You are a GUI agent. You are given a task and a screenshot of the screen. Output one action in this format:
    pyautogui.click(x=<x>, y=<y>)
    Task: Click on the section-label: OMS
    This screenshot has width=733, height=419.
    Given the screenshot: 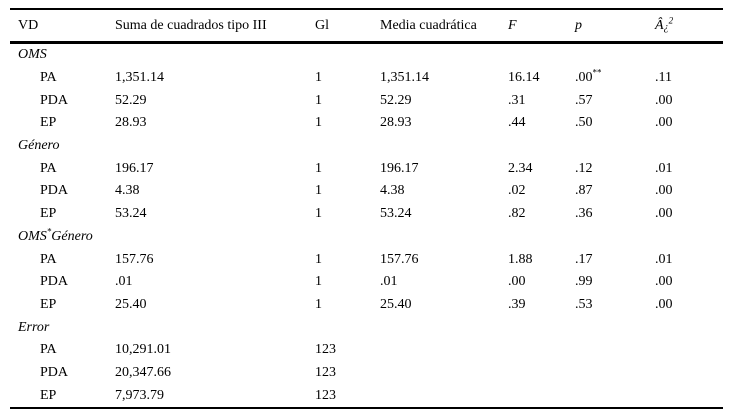 What is the action you would take?
    pyautogui.click(x=32, y=55)
    